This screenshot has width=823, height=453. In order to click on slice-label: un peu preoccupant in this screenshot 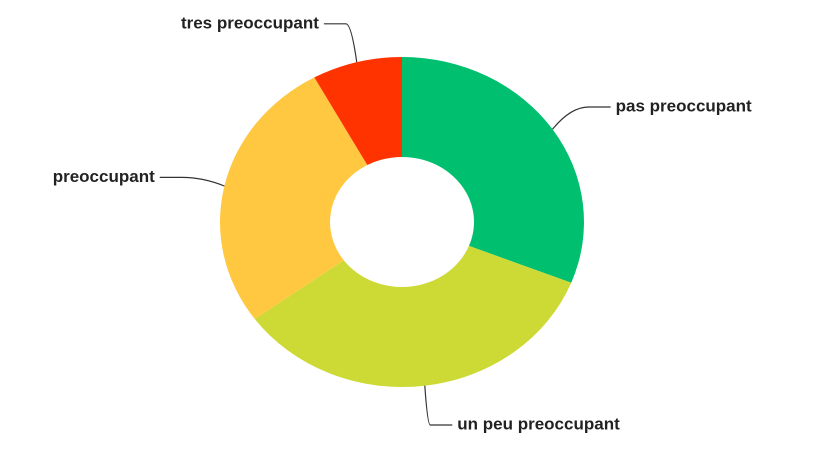, I will do `click(538, 423)`.